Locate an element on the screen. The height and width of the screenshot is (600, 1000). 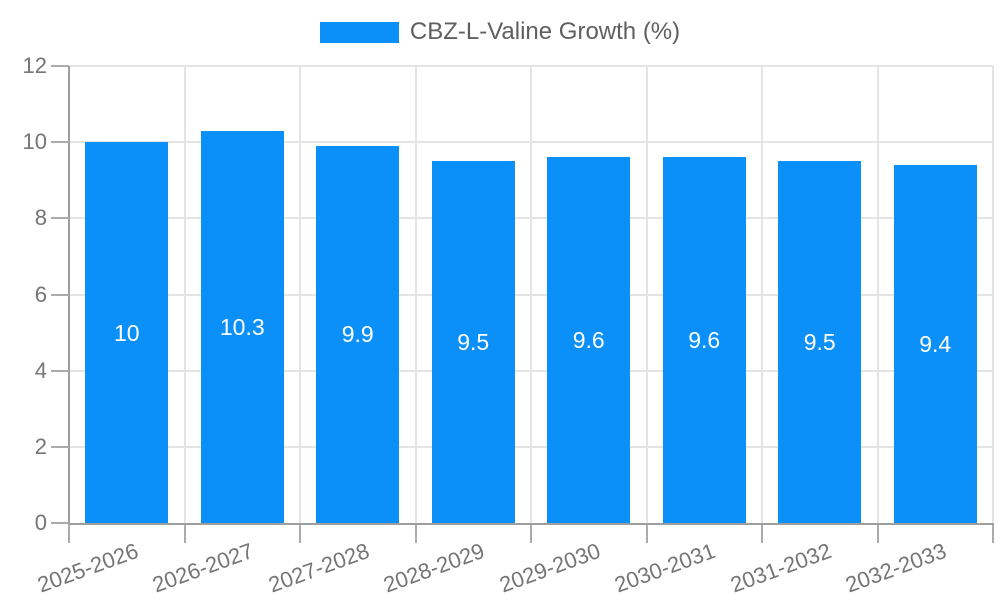
y-tick-label: 2 is located at coordinates (40, 446).